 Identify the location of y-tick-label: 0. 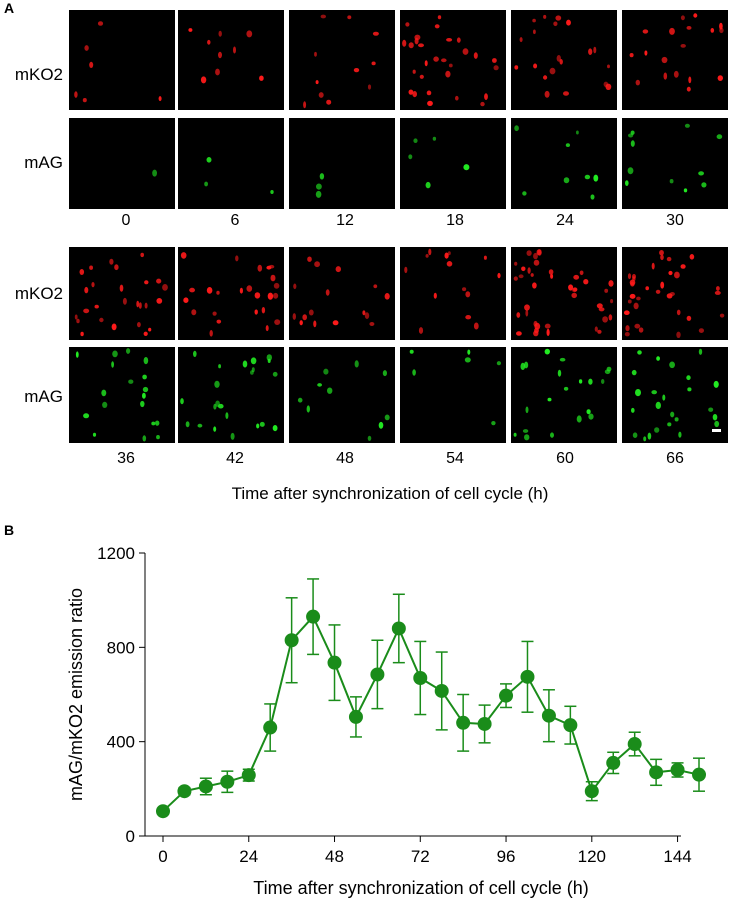
(130, 836).